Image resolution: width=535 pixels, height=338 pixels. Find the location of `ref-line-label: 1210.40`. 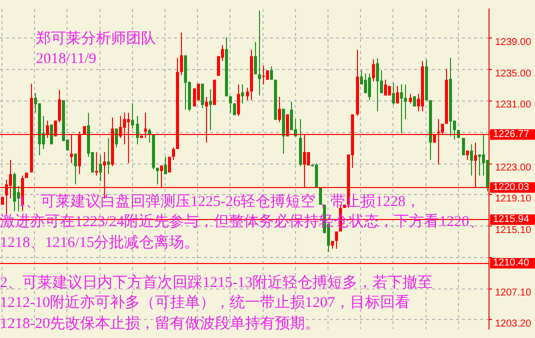

ref-line-label: 1210.40 is located at coordinates (511, 263).